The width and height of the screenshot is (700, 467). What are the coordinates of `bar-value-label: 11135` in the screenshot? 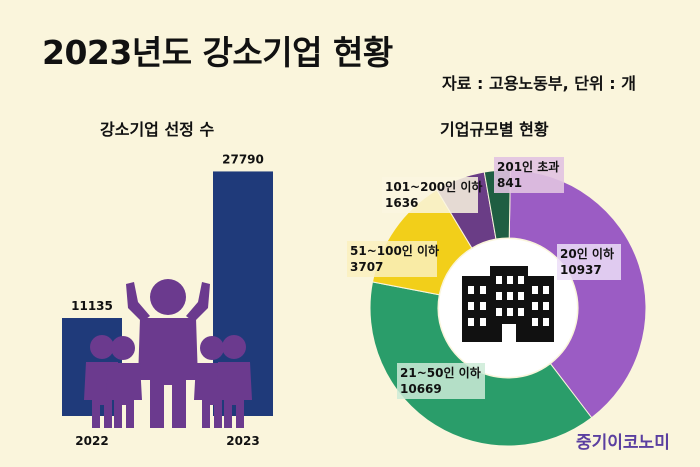 It's located at (92, 306).